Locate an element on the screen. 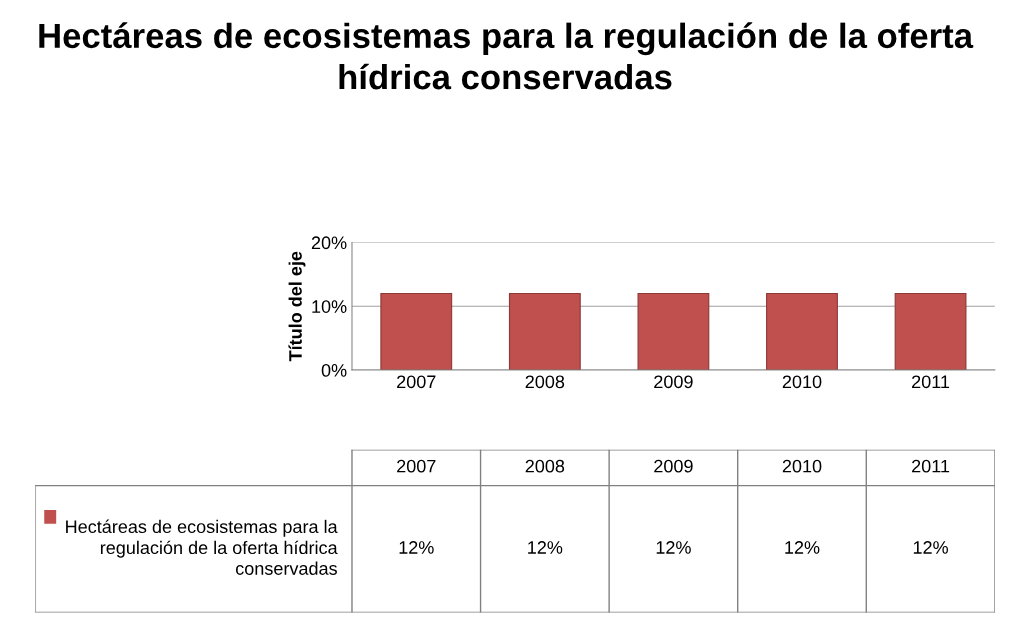 The image size is (1010, 638). x-tick-label: 2011 is located at coordinates (931, 382).